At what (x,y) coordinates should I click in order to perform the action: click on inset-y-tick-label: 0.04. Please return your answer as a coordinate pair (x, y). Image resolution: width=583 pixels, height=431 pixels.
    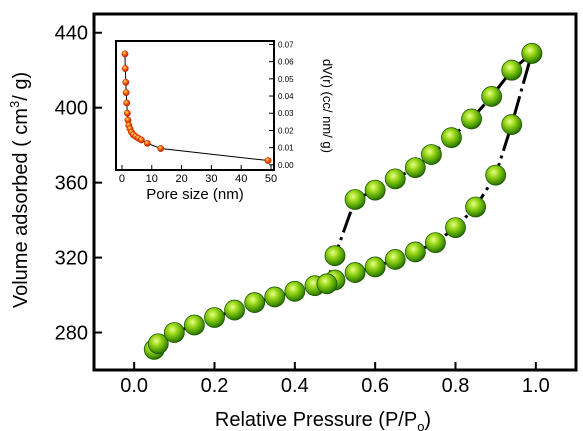
    Looking at the image, I should click on (286, 96).